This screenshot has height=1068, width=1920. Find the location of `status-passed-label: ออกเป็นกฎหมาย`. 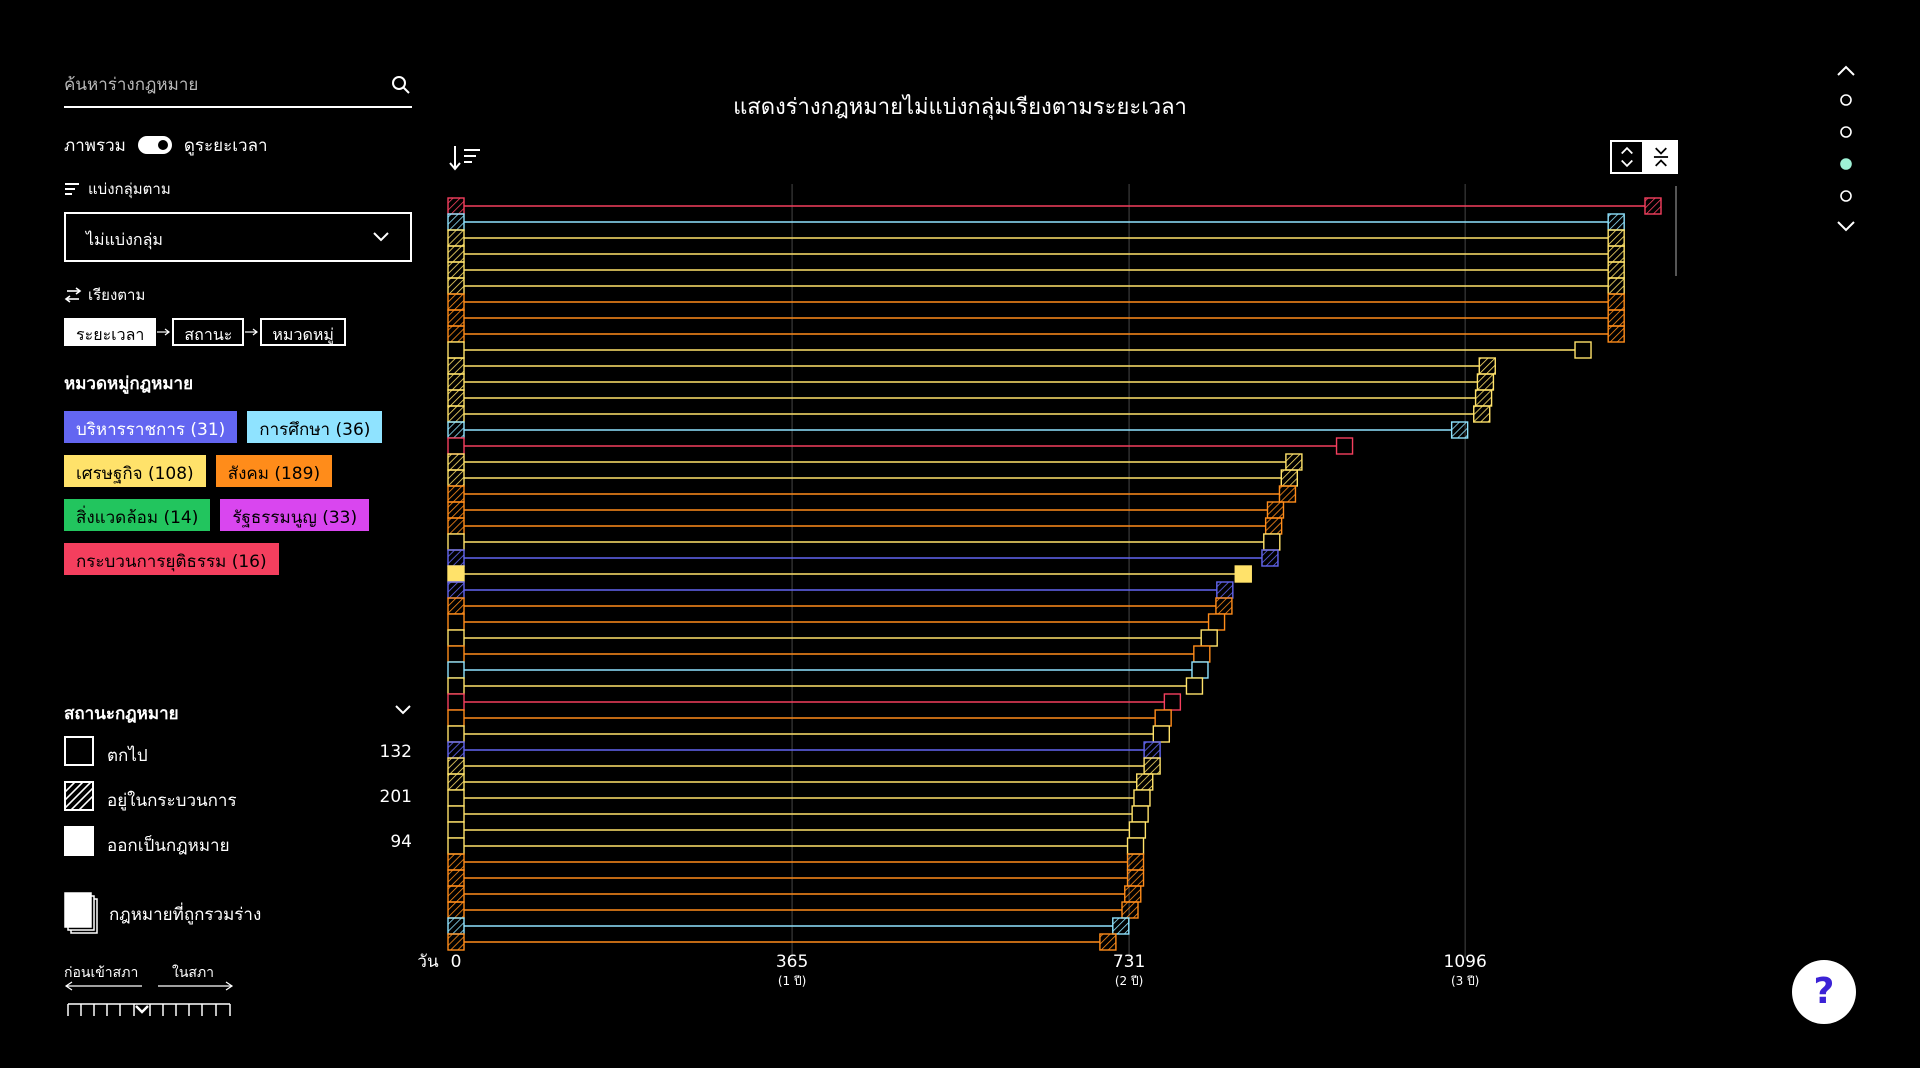

status-passed-label: ออกเป็นกฎหมาย is located at coordinates (168, 846).